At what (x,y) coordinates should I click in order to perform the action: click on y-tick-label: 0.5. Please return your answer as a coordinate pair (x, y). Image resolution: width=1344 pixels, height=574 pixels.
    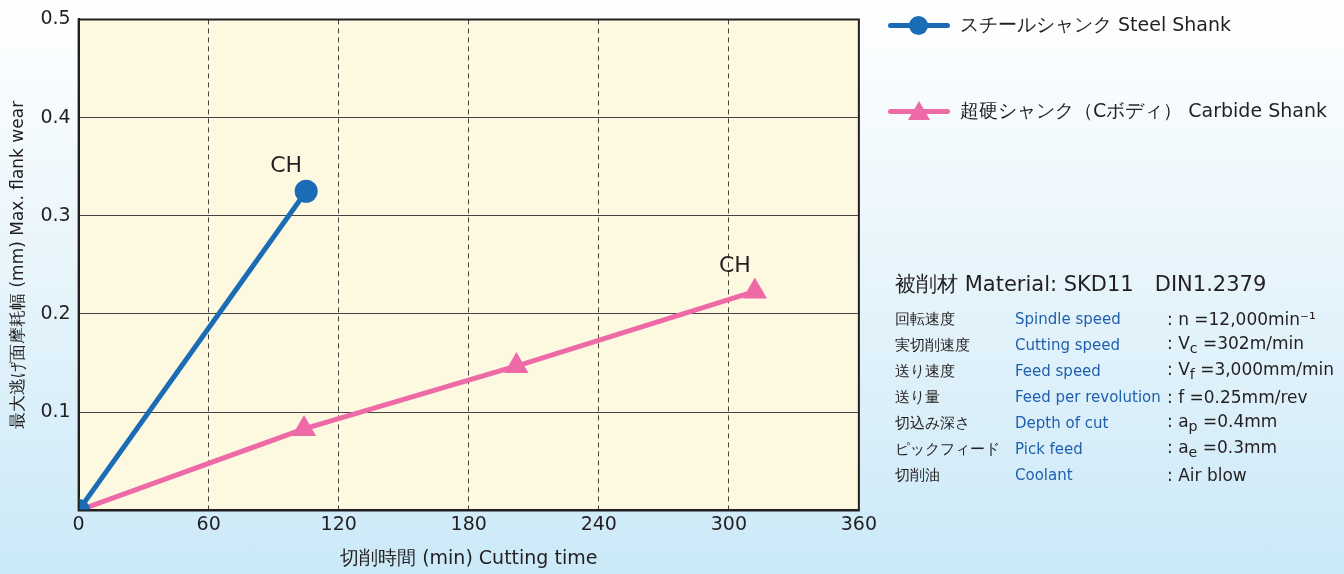
    Looking at the image, I should click on (55, 17).